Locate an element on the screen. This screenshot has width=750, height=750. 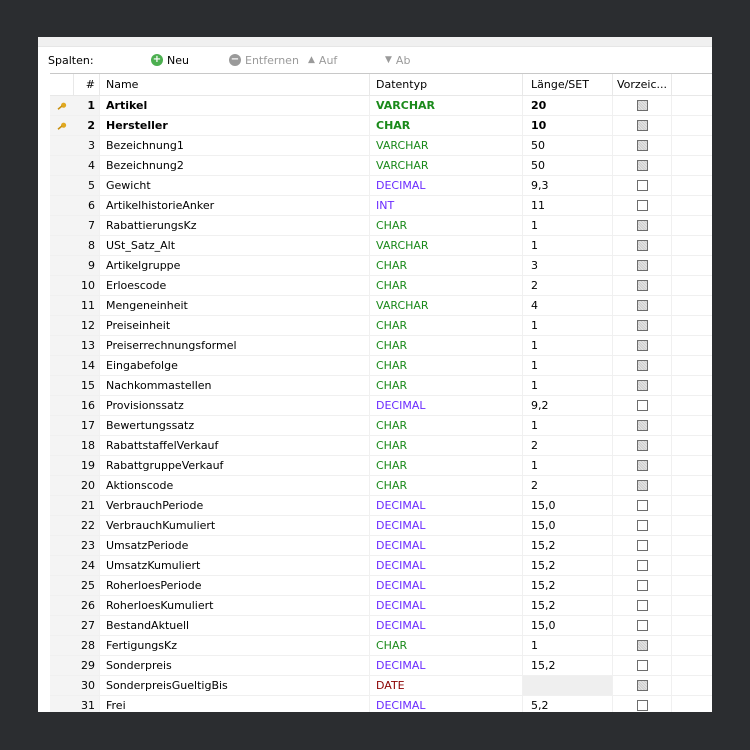
length-cell: 11 is located at coordinates (568, 205).